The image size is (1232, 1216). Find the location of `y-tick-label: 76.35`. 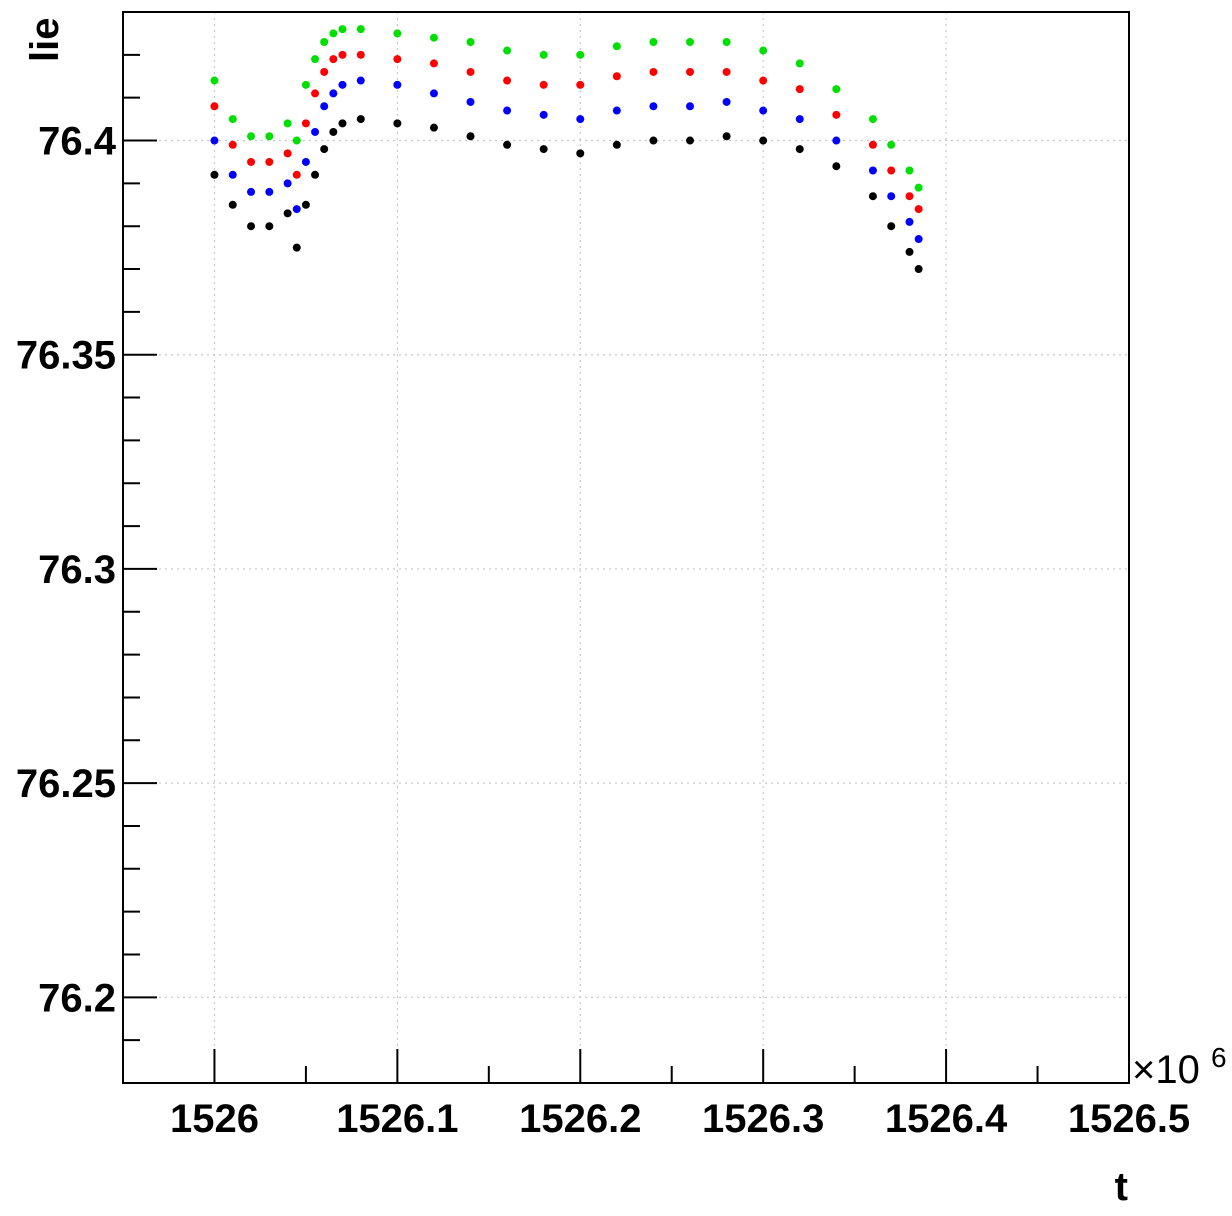

y-tick-label: 76.35 is located at coordinates (66, 356).